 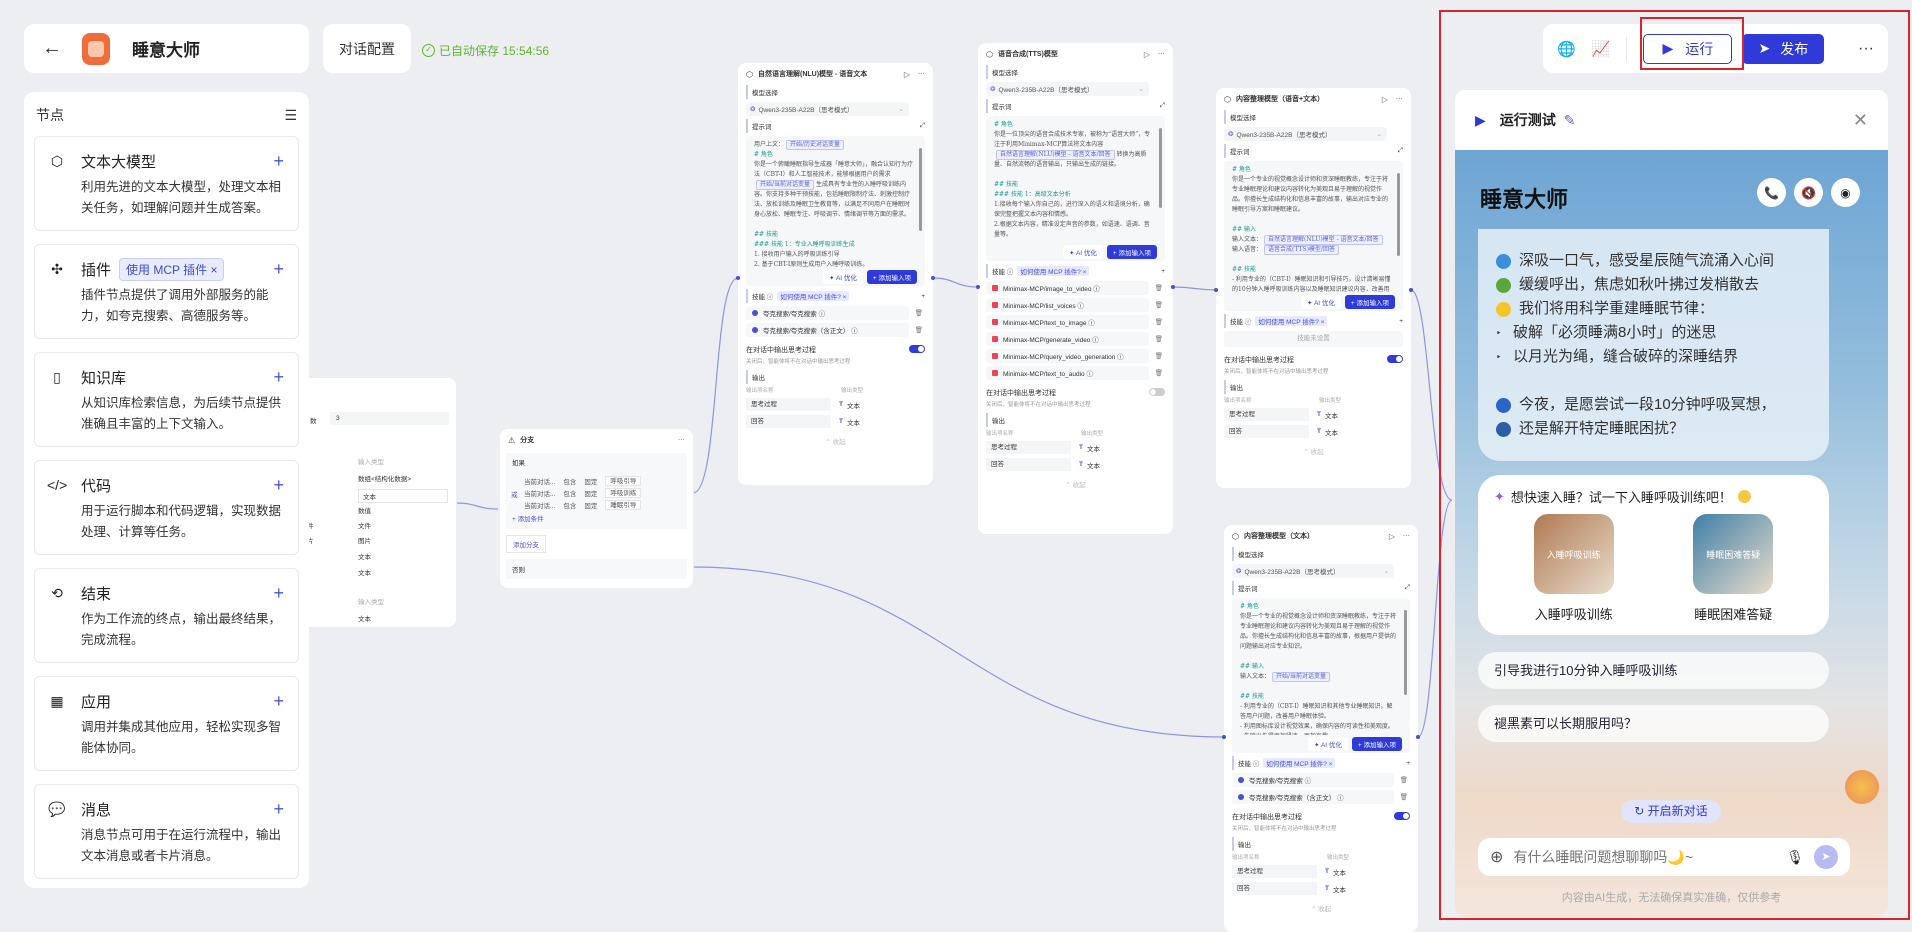 What do you see at coordinates (389, 418) in the screenshot?
I see `count-input: 3` at bounding box center [389, 418].